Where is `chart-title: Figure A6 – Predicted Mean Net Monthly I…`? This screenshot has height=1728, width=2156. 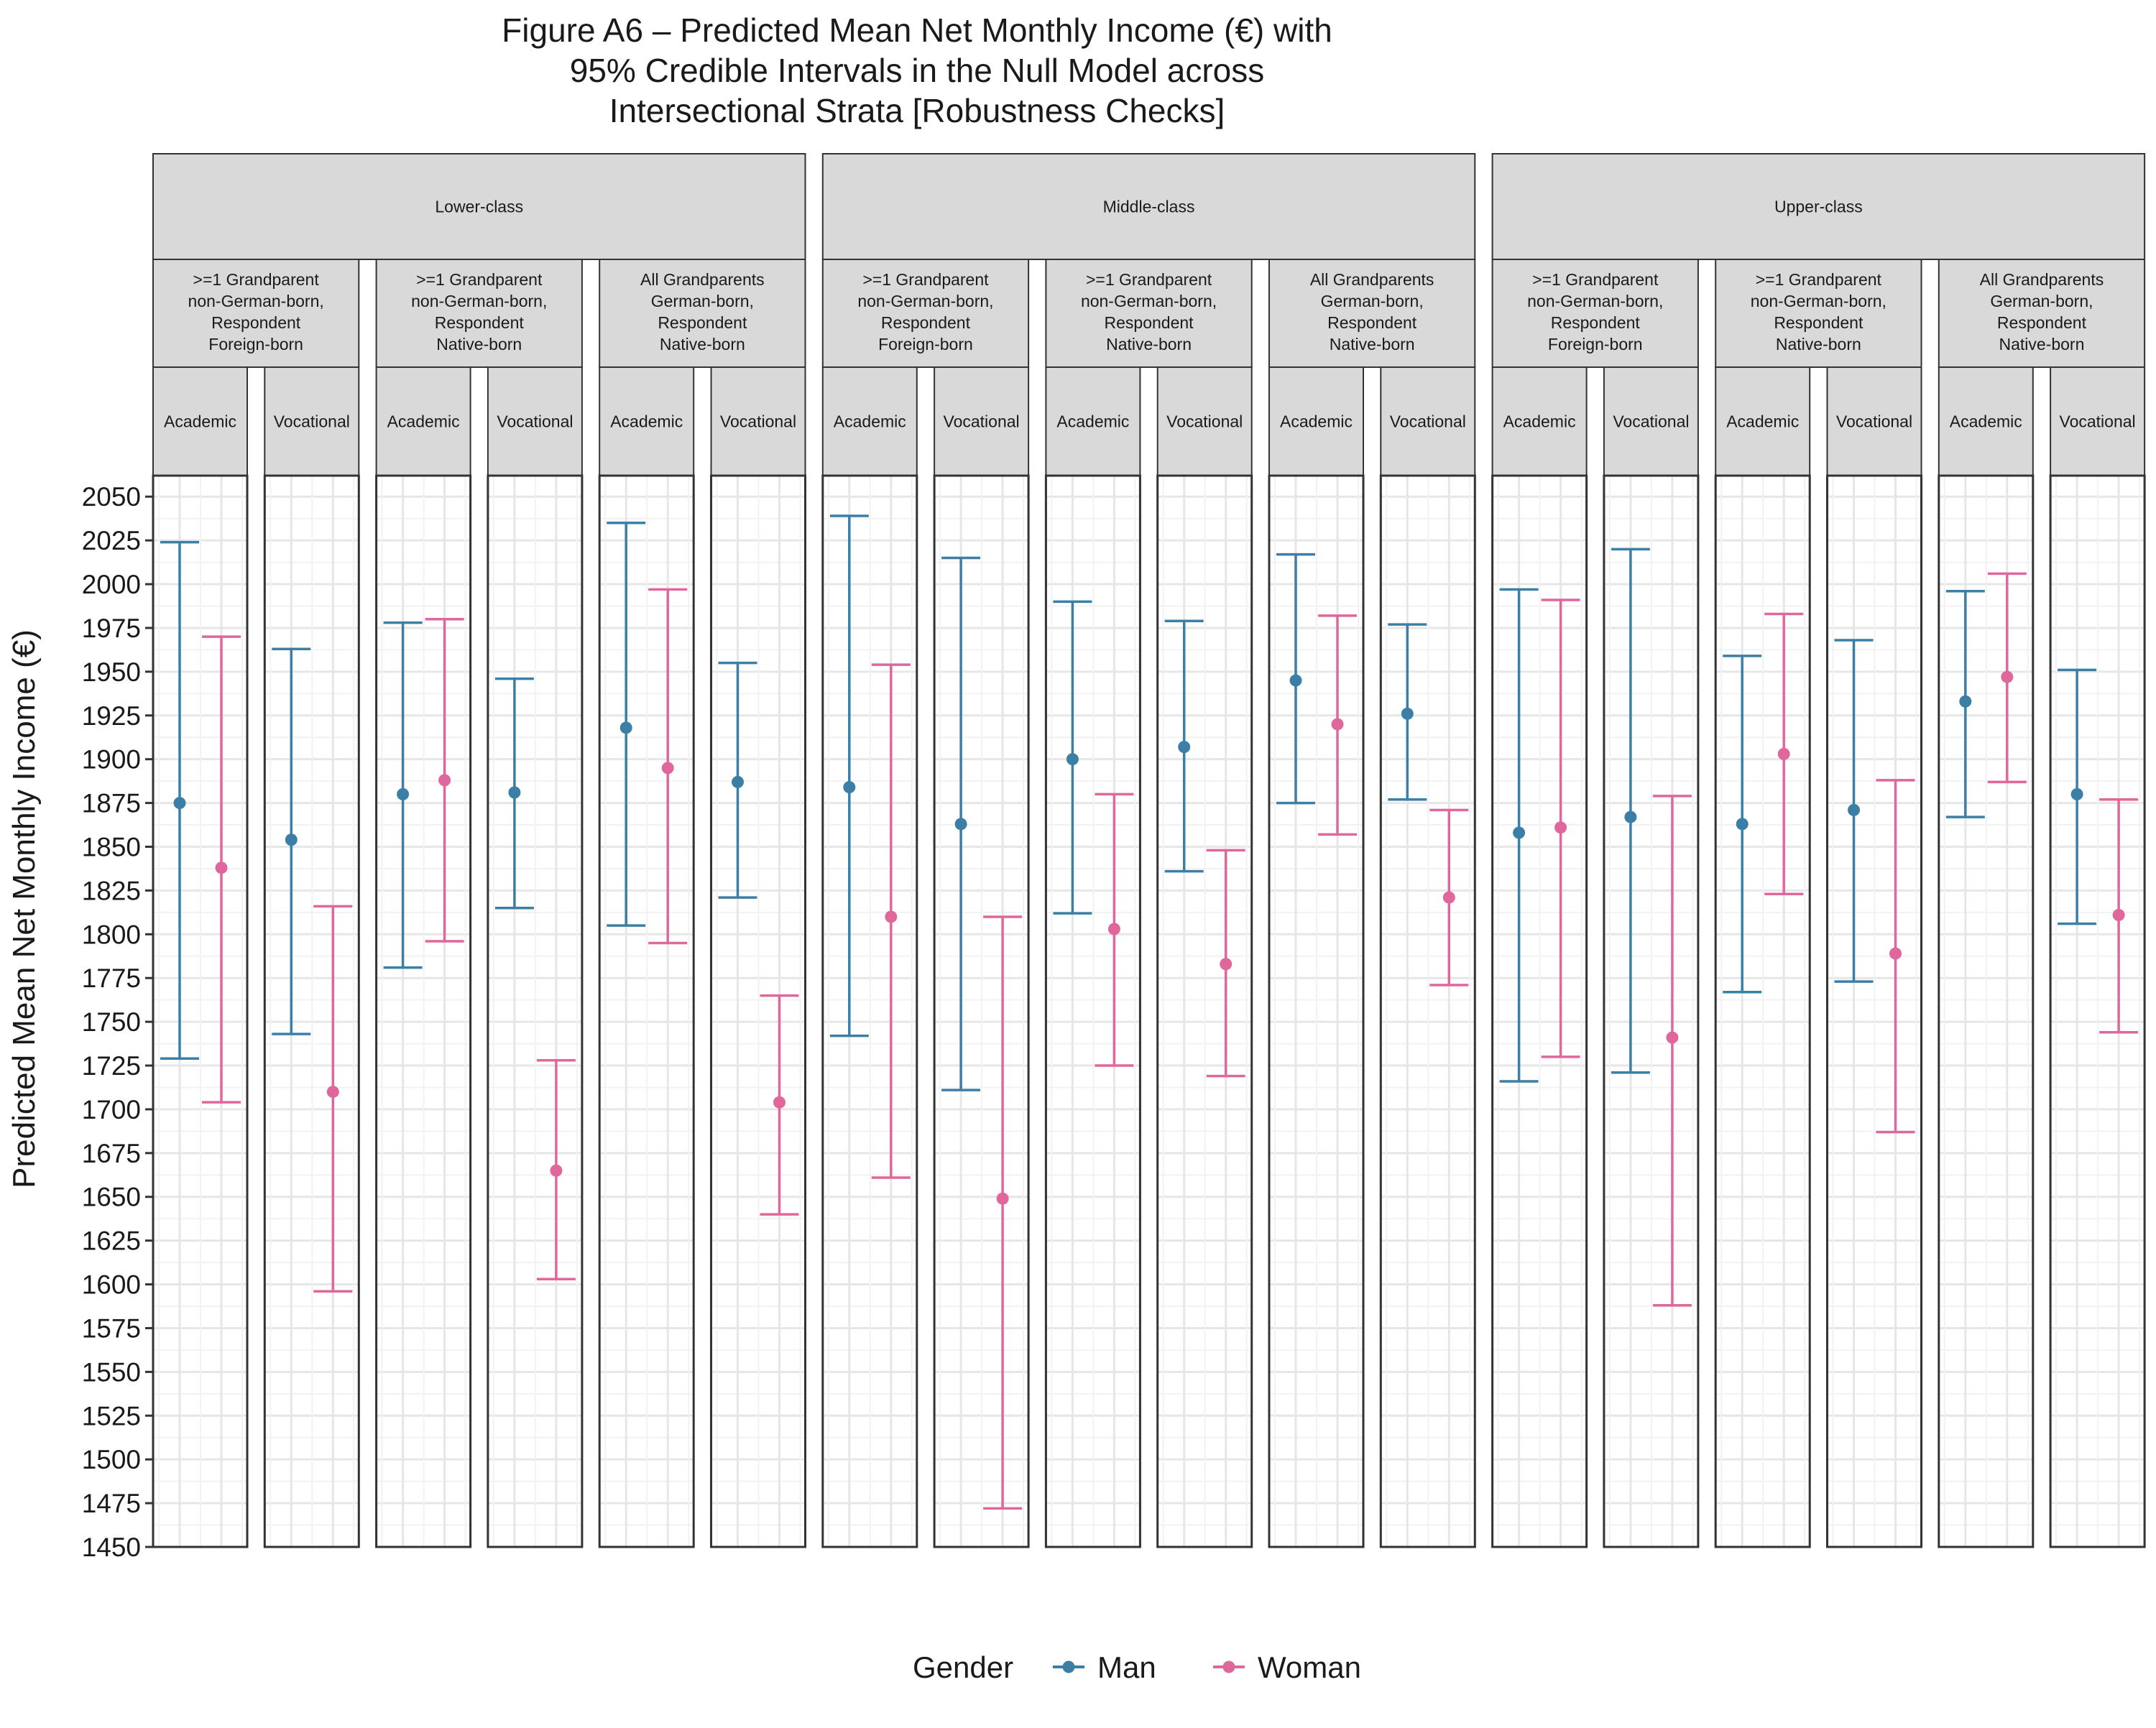 chart-title: Figure A6 – Predicted Mean Net Monthly I… is located at coordinates (917, 70).